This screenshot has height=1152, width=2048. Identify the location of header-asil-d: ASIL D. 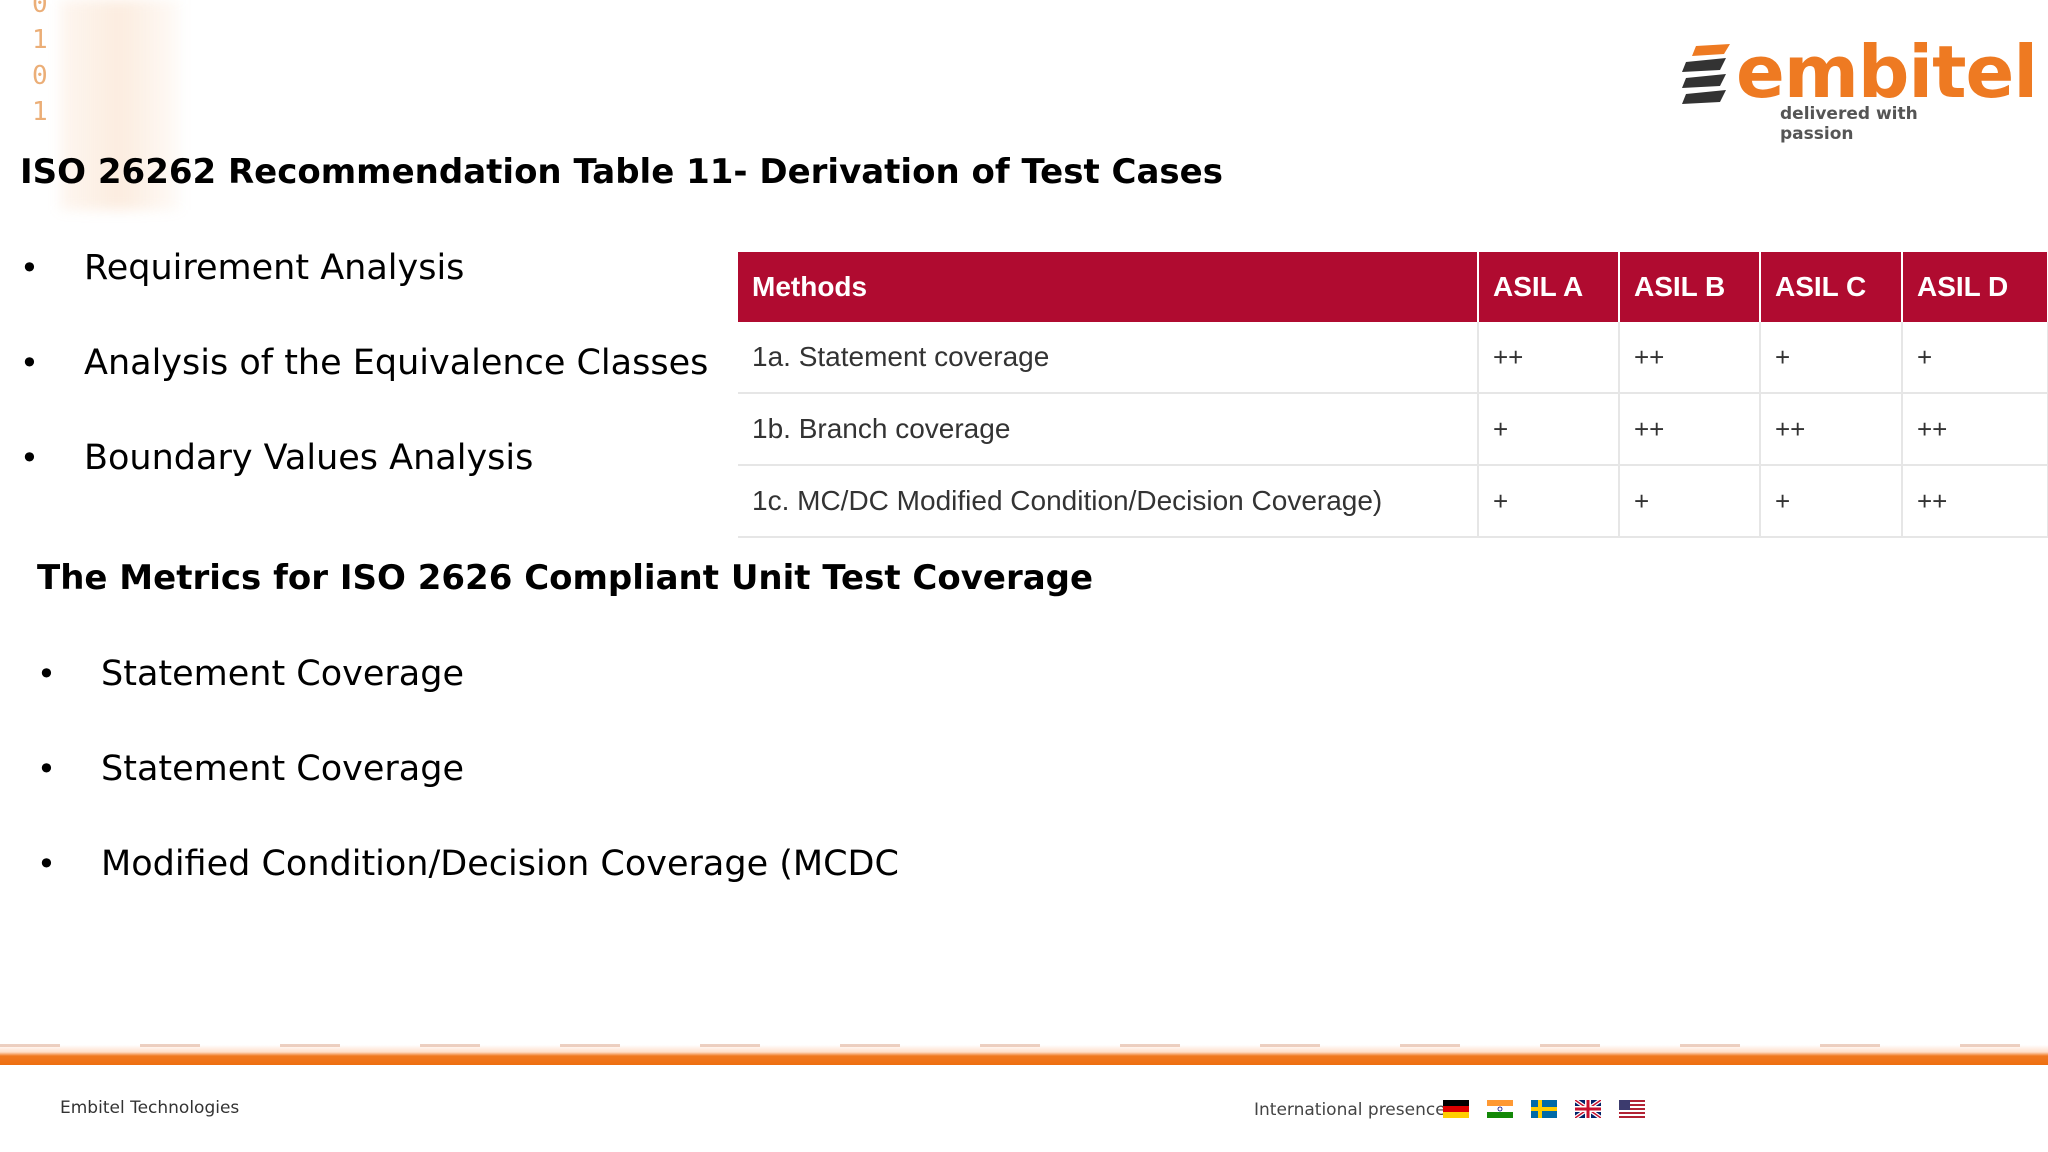
(1975, 287).